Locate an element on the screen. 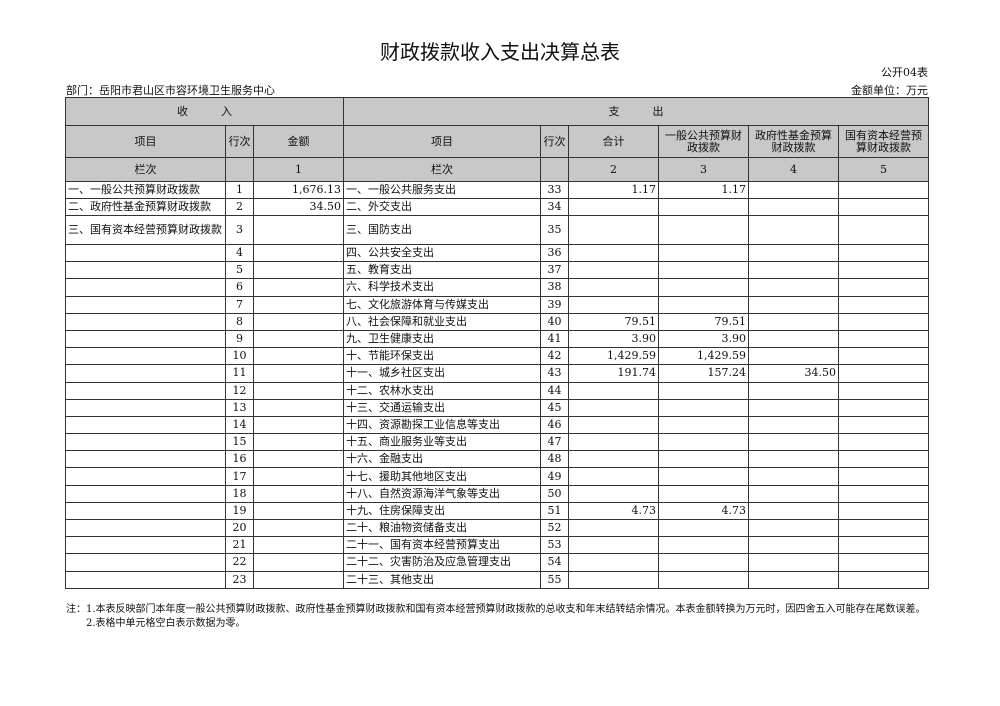 The image size is (1000, 706). income-rowno-cell: 7 is located at coordinates (239, 304).